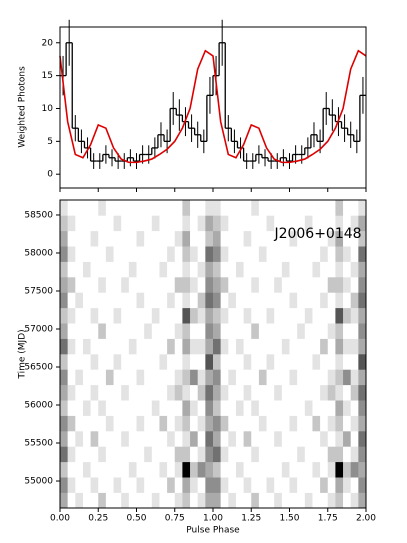  Describe the element at coordinates (38, 367) in the screenshot. I see `y-tick-label: 56500` at that location.